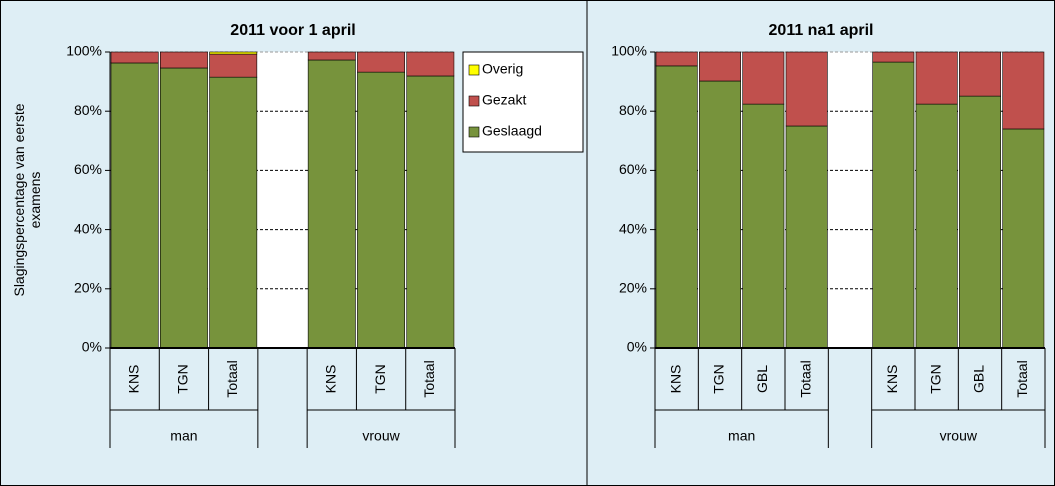 The width and height of the screenshot is (1055, 486). Describe the element at coordinates (821, 30) in the screenshot. I see `chart-title: 2011 na1 april` at that location.